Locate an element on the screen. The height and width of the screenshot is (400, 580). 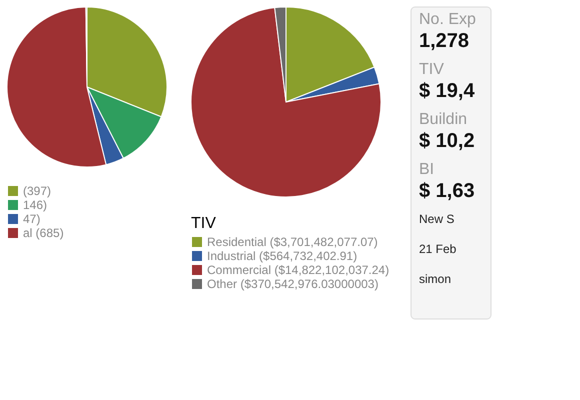
legend-label: Industrial ($564,732,402.91) is located at coordinates (282, 256).